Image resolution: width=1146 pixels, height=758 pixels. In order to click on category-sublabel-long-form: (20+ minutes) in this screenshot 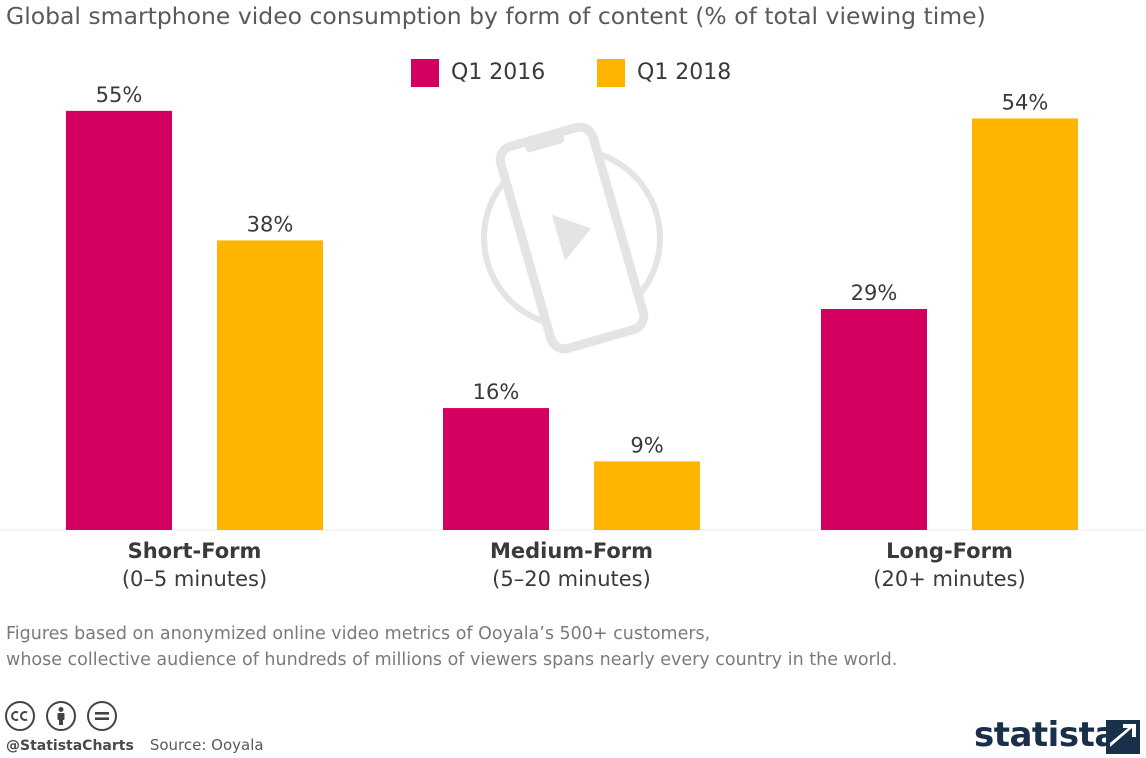, I will do `click(949, 579)`.